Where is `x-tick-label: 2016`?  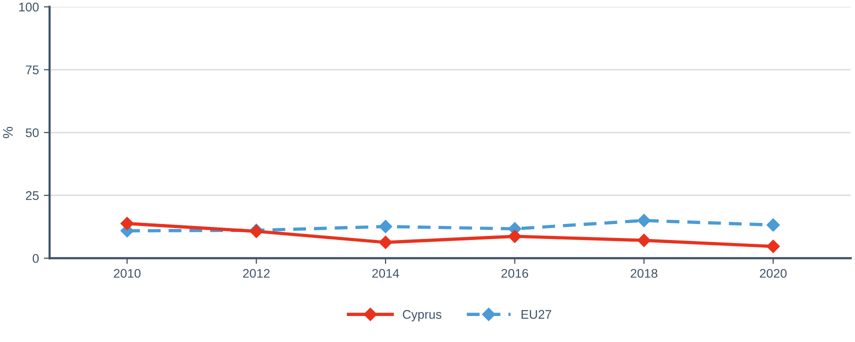 x-tick-label: 2016 is located at coordinates (514, 273).